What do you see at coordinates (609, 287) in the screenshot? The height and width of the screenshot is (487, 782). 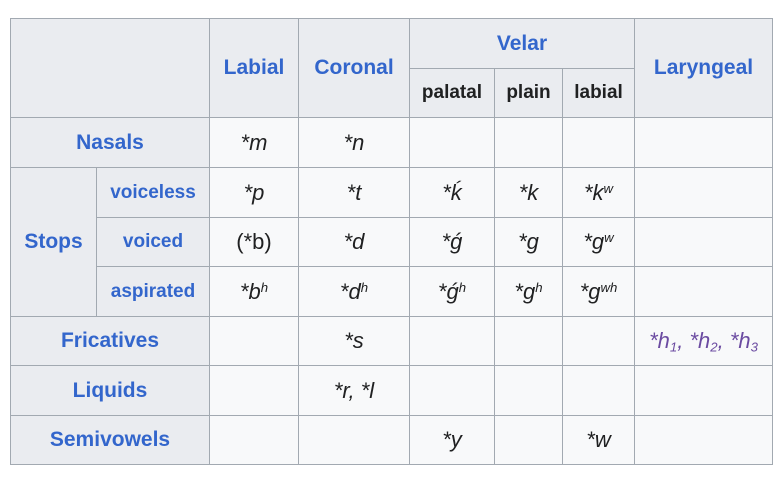 I see `aspirated-labialvelar-sup: wh` at bounding box center [609, 287].